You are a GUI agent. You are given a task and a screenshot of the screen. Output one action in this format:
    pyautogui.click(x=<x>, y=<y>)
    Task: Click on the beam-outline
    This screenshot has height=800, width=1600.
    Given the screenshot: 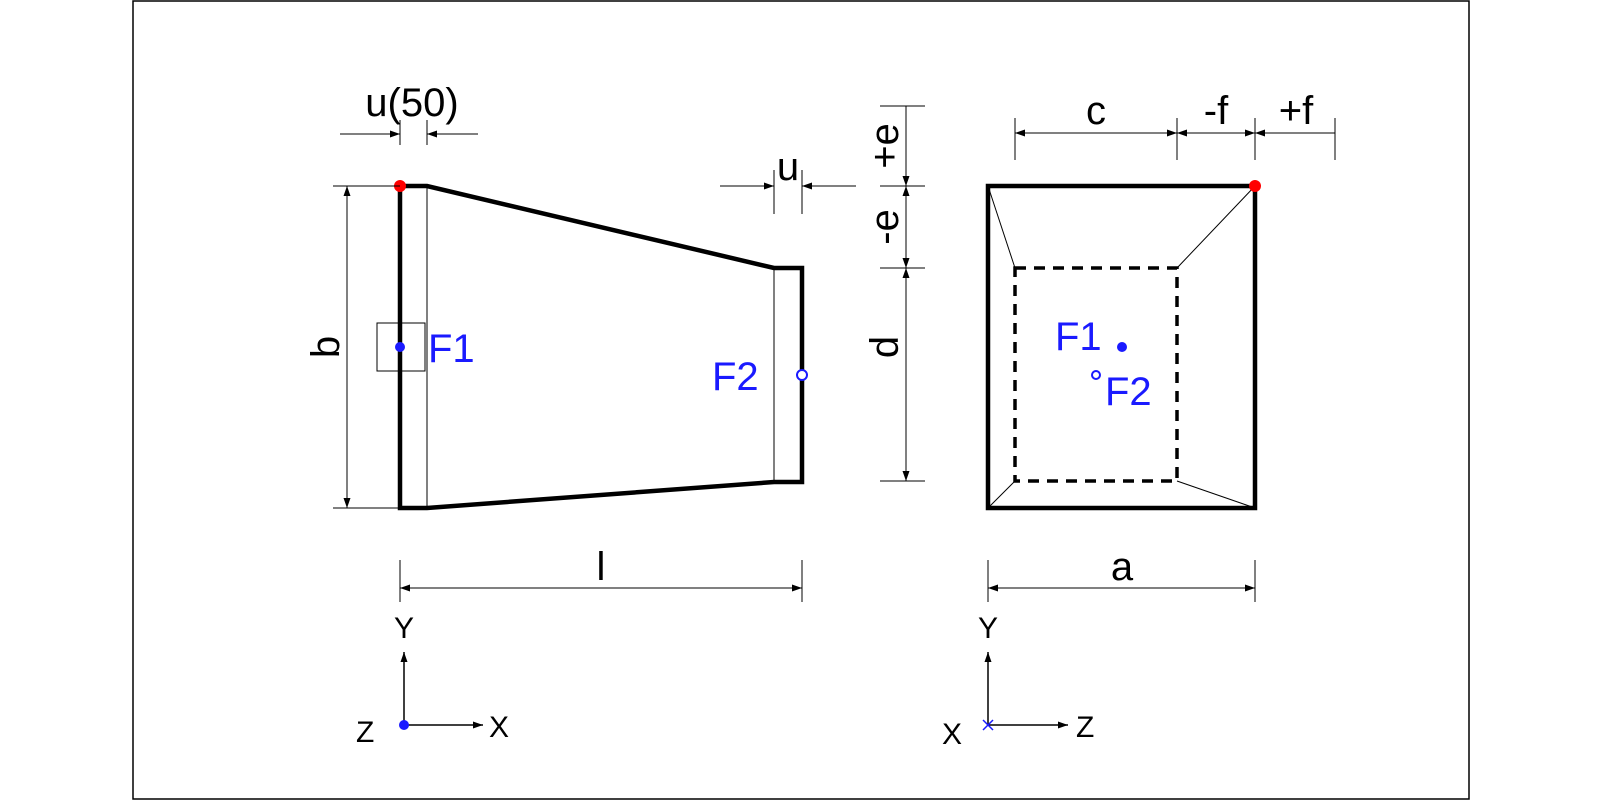 What is the action you would take?
    pyautogui.click(x=601, y=347)
    